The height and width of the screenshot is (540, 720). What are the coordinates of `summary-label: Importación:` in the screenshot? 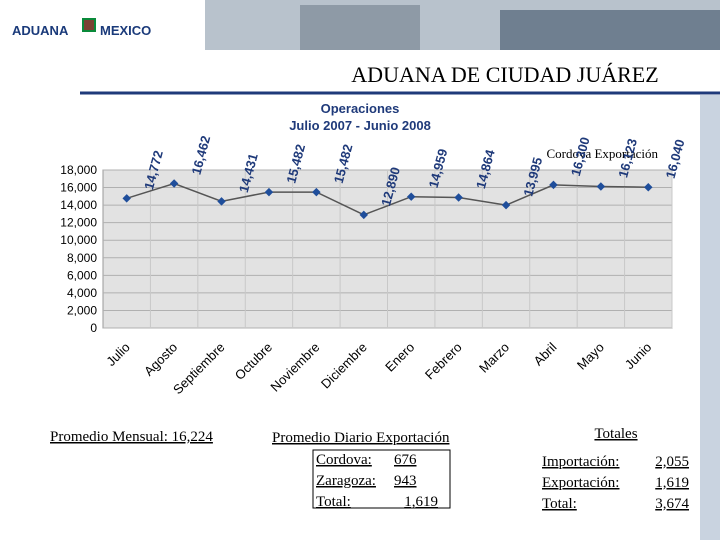 It's located at (580, 462).